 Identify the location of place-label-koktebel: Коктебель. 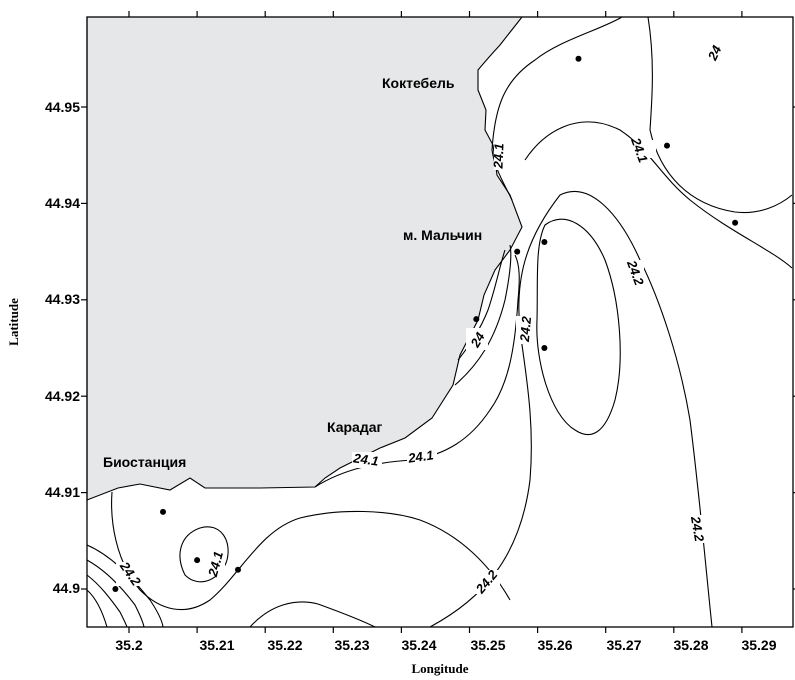
(418, 83).